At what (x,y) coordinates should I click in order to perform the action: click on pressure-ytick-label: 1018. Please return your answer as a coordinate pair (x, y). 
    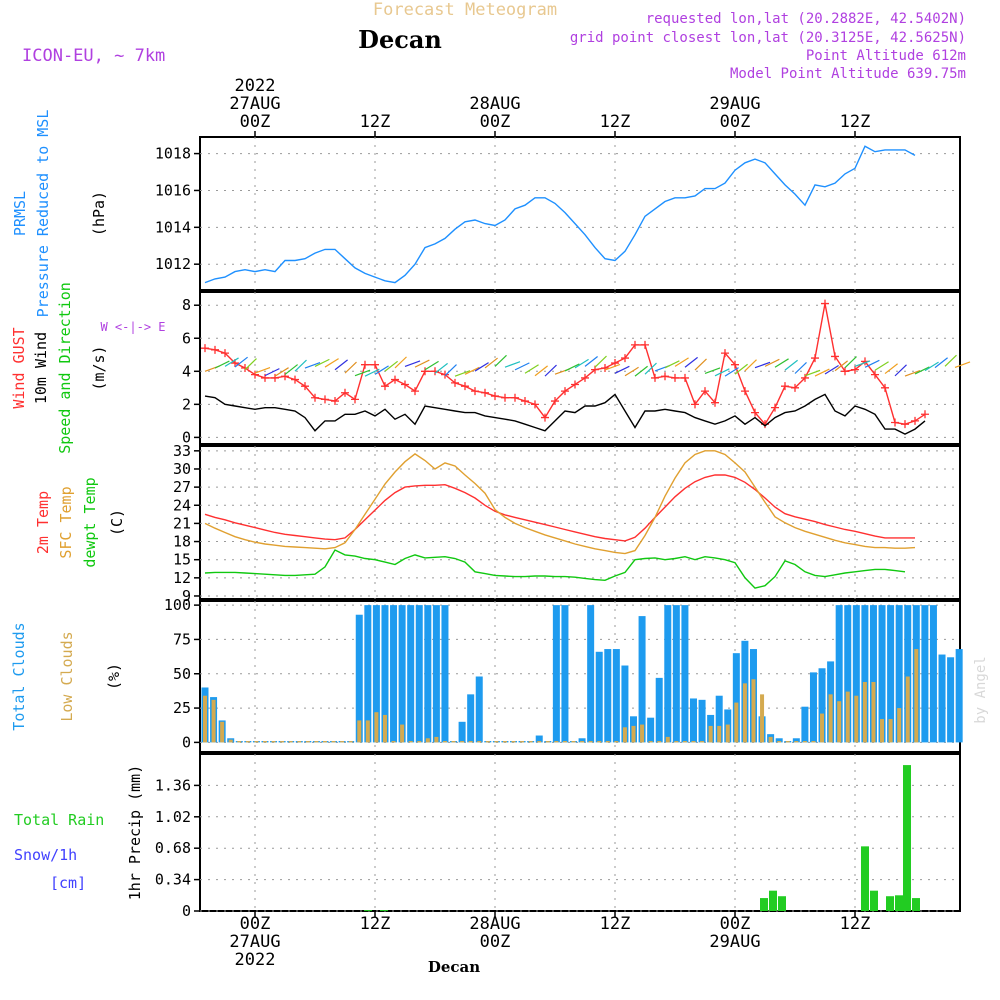
    Looking at the image, I should click on (173, 154).